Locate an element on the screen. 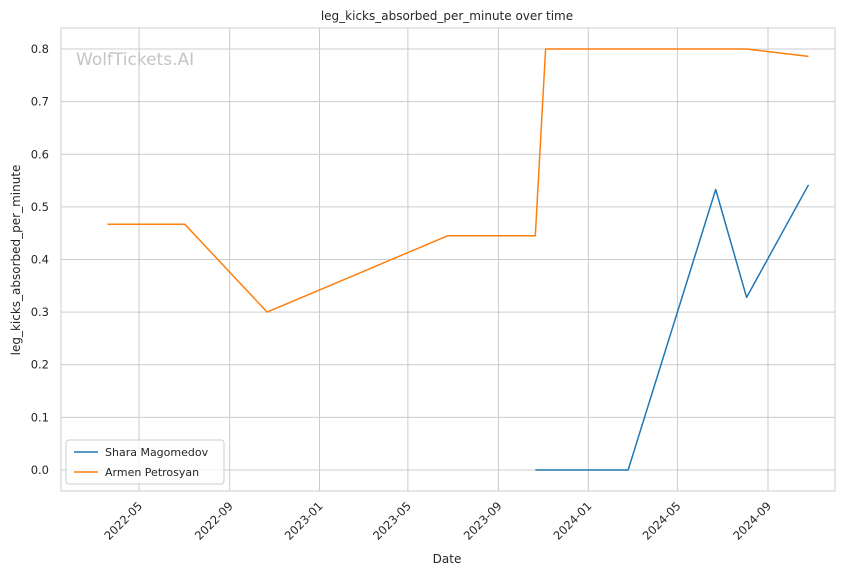 The width and height of the screenshot is (844, 575). y-tick-label: 0.4 is located at coordinates (40, 260).